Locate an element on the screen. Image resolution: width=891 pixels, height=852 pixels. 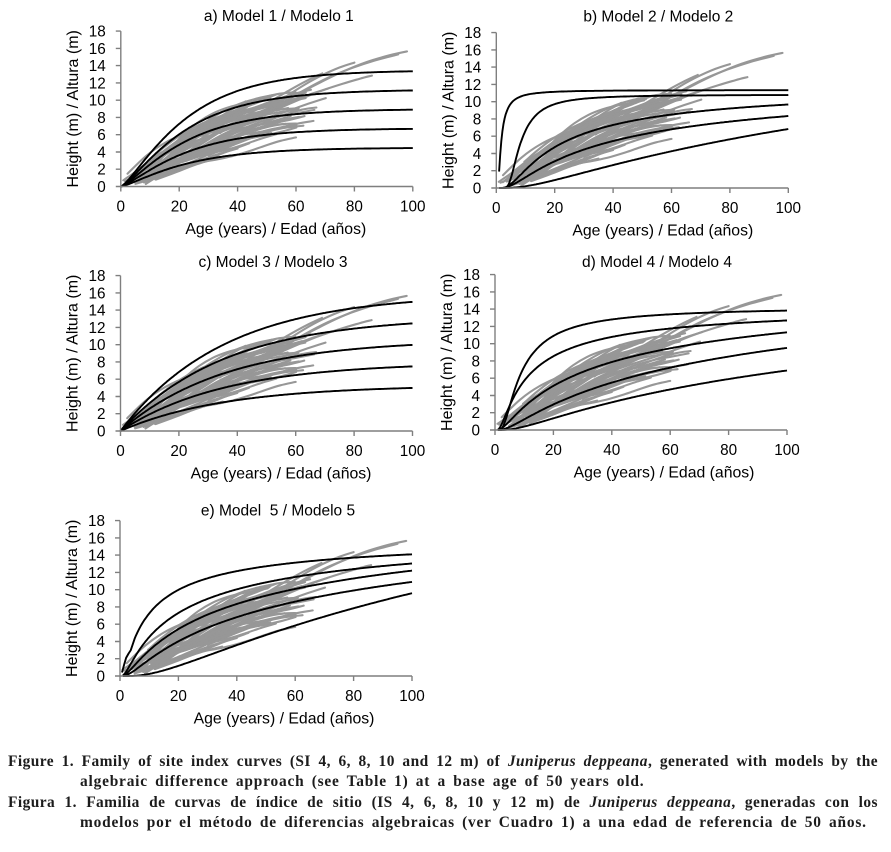
svg-text: a) Model 1 / Modelo 1 is located at coordinates (279, 16).